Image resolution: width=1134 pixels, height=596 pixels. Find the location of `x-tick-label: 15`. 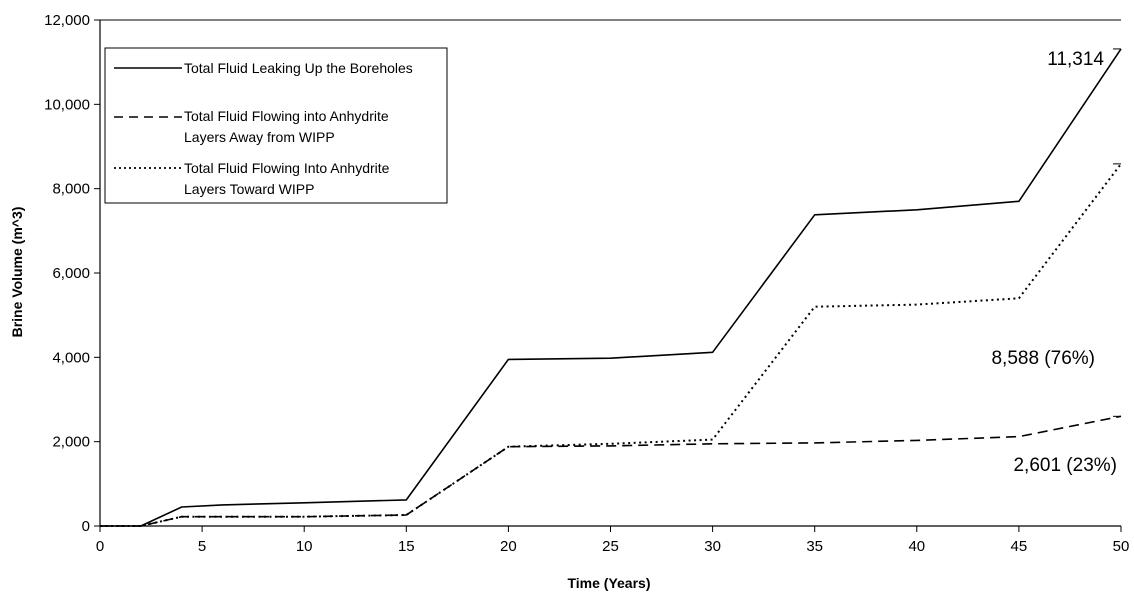

x-tick-label: 15 is located at coordinates (406, 546).